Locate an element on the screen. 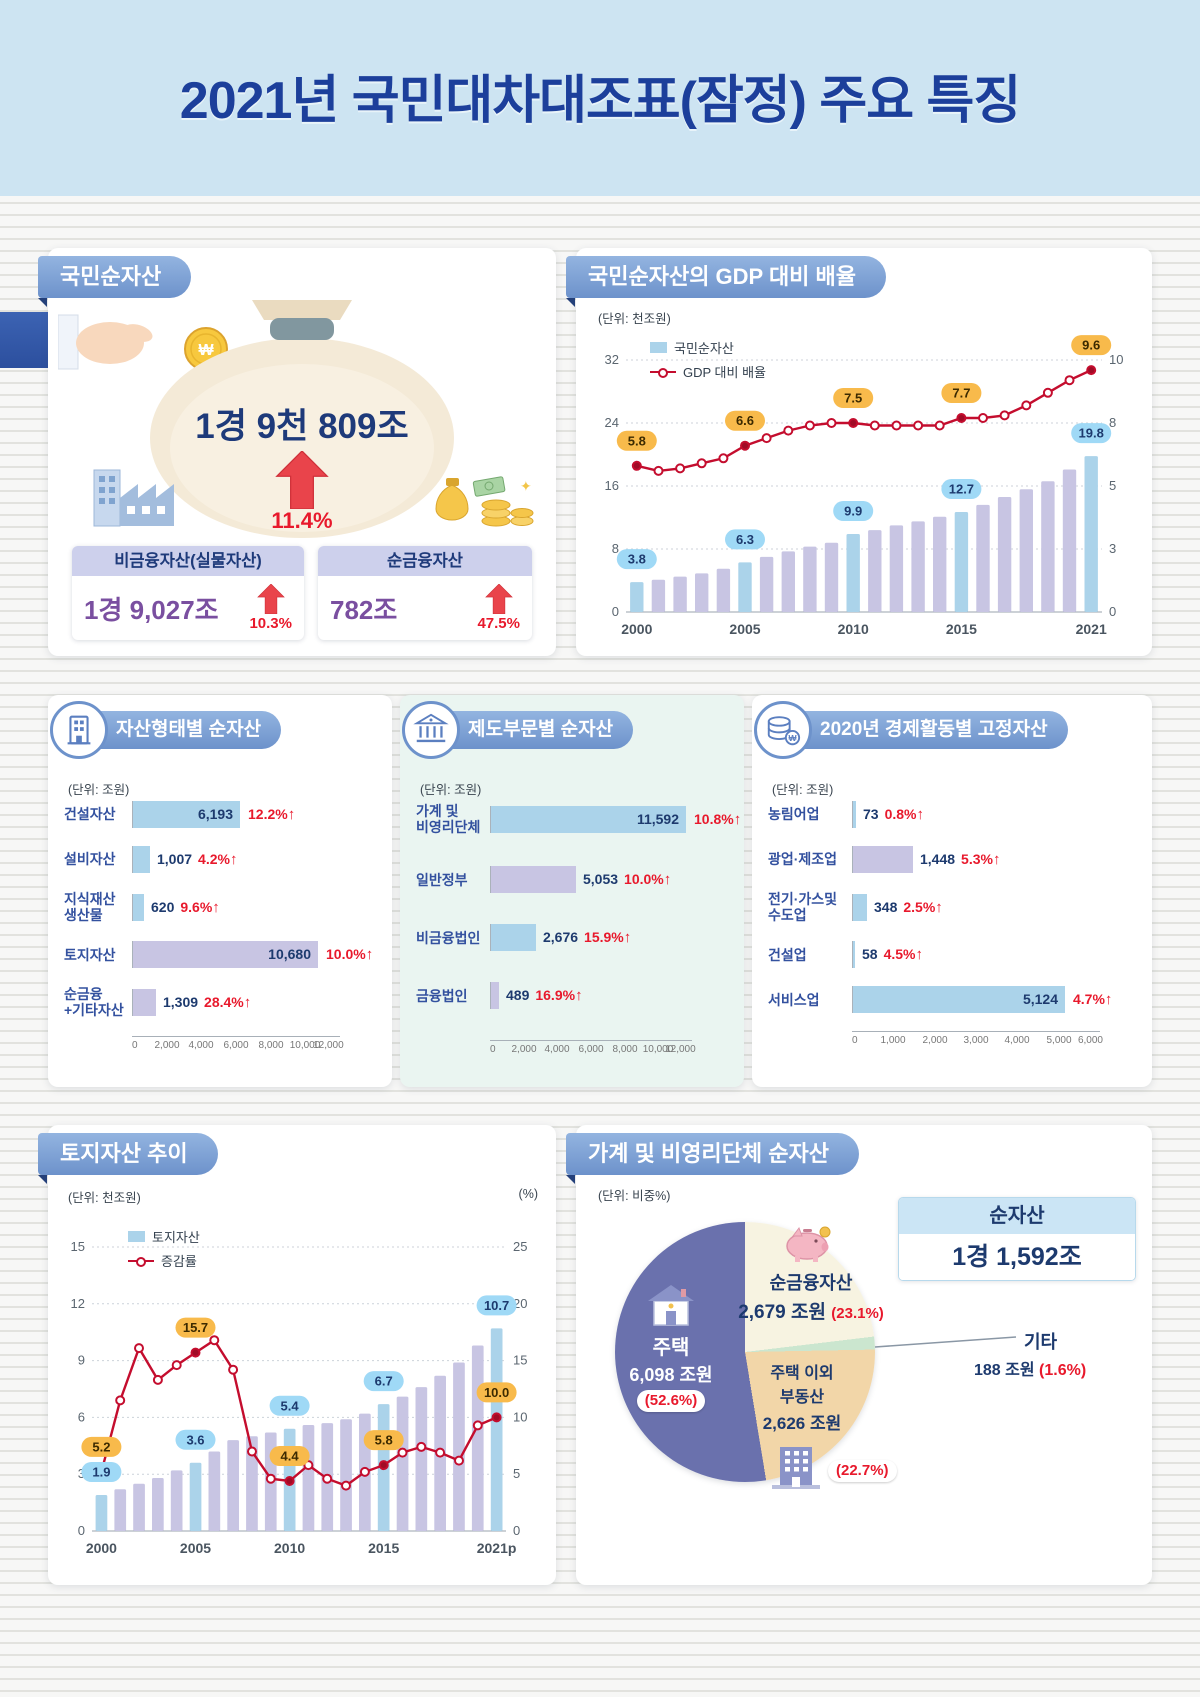  bar-row: 전기·가스및 수도업 348 2.5%↑ is located at coordinates (934, 907).